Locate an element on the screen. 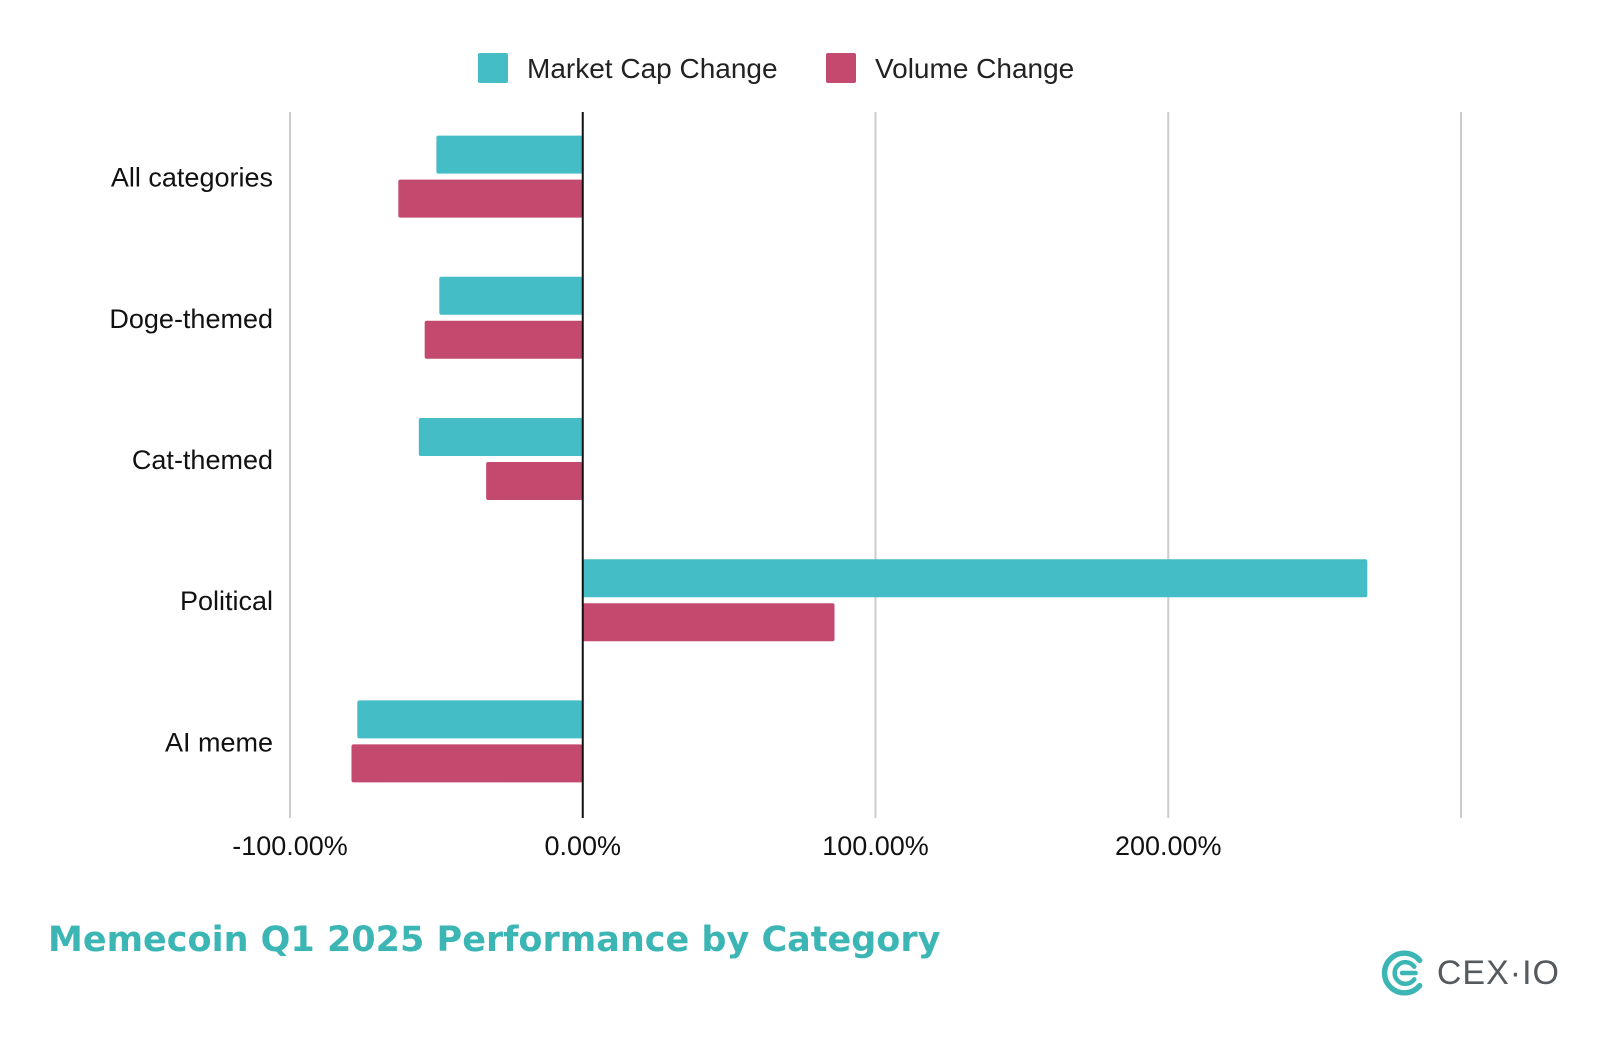 The height and width of the screenshot is (1041, 1600). brand-logo: CEX·IO is located at coordinates (1470, 973).